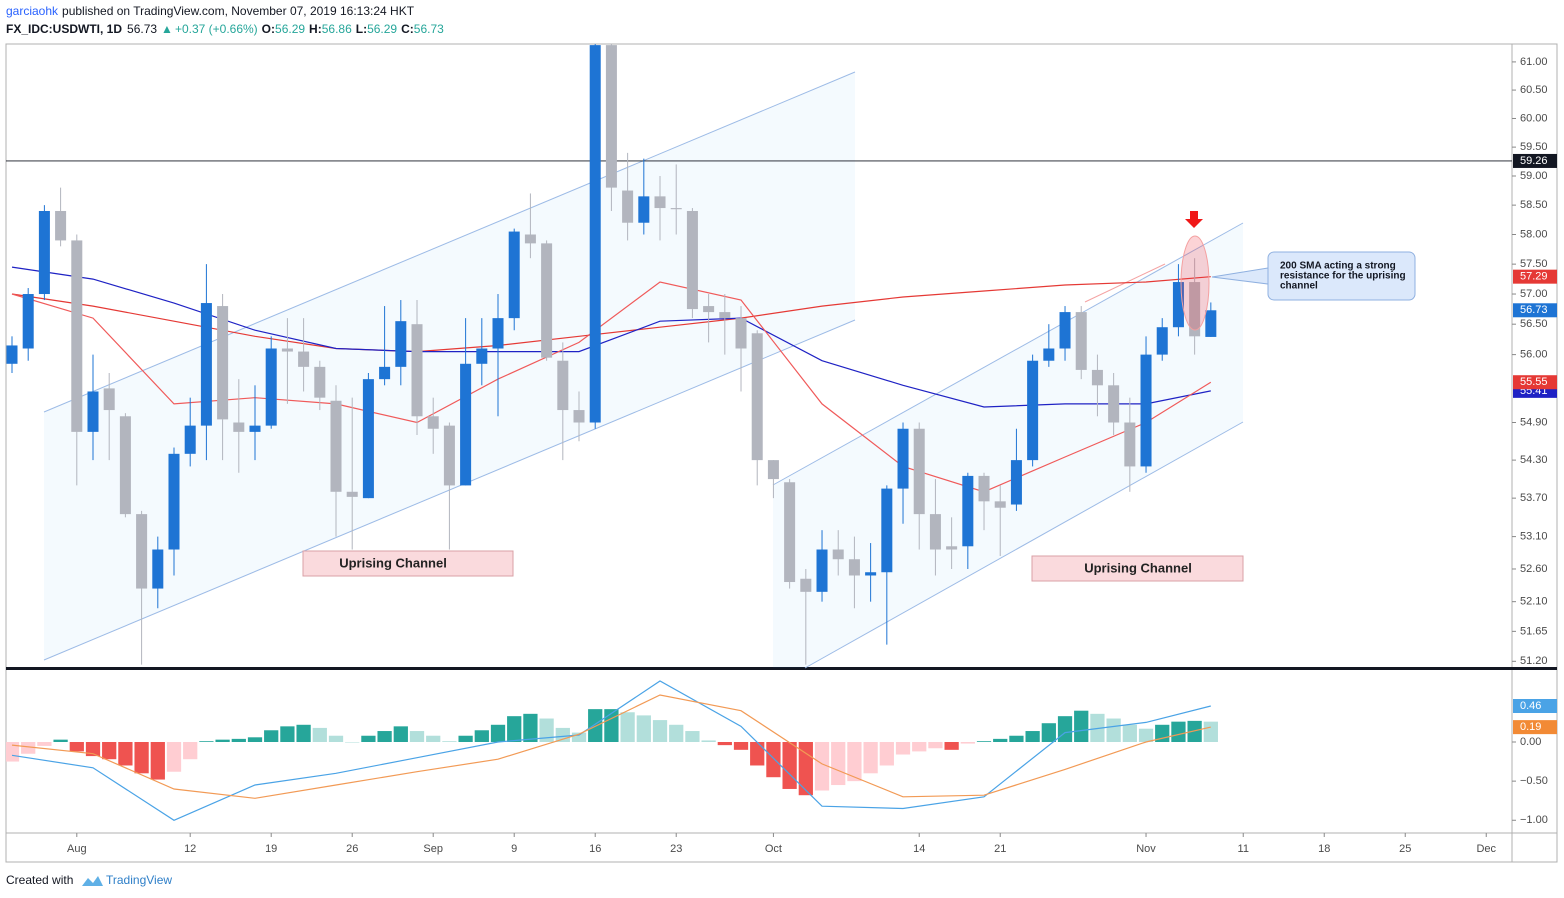 The height and width of the screenshot is (898, 1564). What do you see at coordinates (1530, 742) in the screenshot?
I see `y-tick-label: 0.00` at bounding box center [1530, 742].